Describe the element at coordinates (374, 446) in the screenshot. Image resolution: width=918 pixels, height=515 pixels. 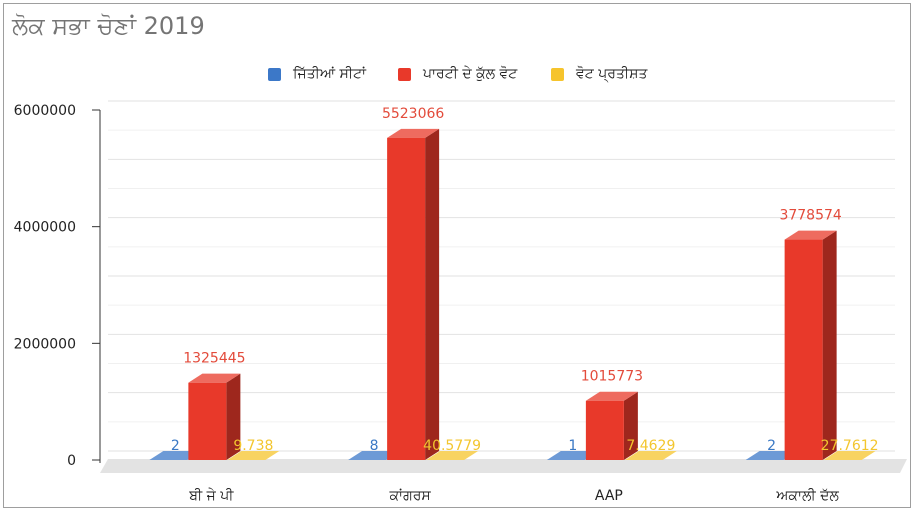
I see `data-label: 8` at that location.